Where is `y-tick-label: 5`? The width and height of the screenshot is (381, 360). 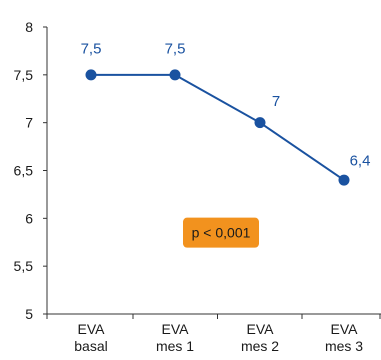
y-tick-label: 5 is located at coordinates (29, 314).